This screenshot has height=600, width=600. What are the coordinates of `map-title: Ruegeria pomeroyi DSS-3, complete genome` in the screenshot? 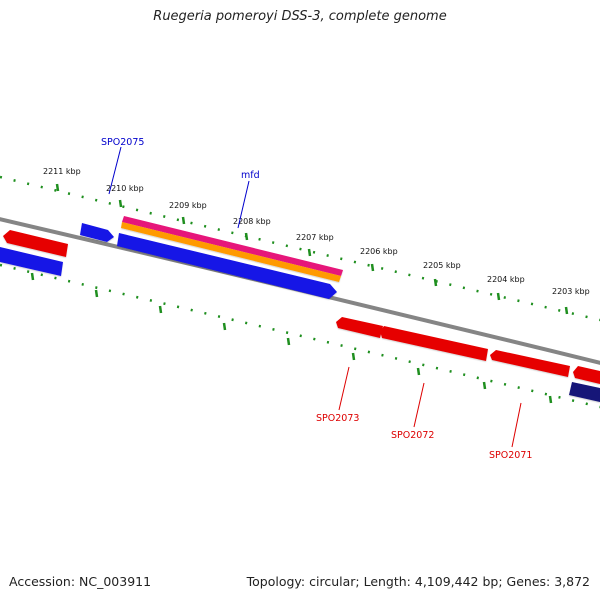 It's located at (300, 16).